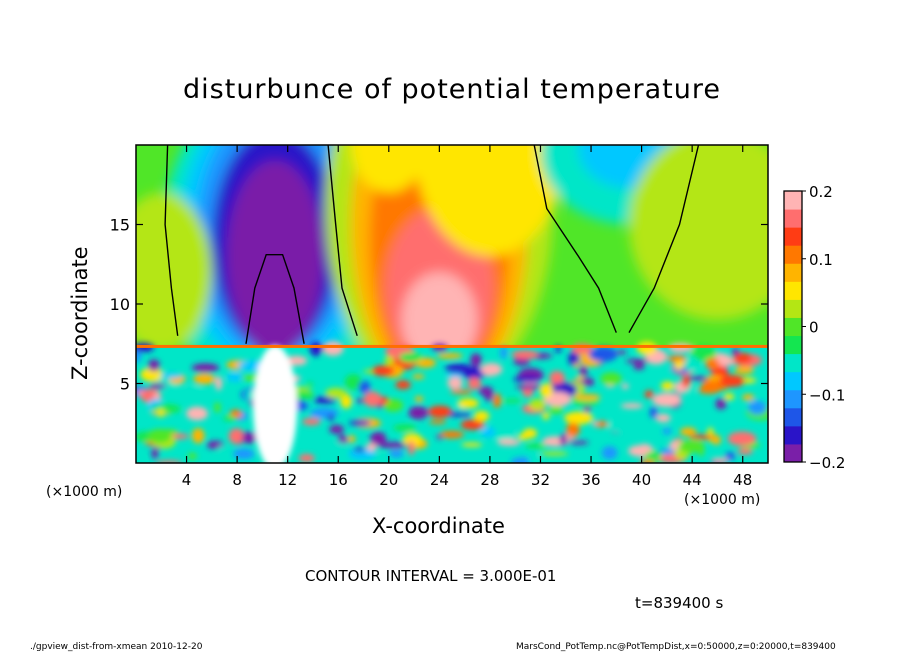  What do you see at coordinates (125, 384) in the screenshot?
I see `y-tick-label: 5` at bounding box center [125, 384].